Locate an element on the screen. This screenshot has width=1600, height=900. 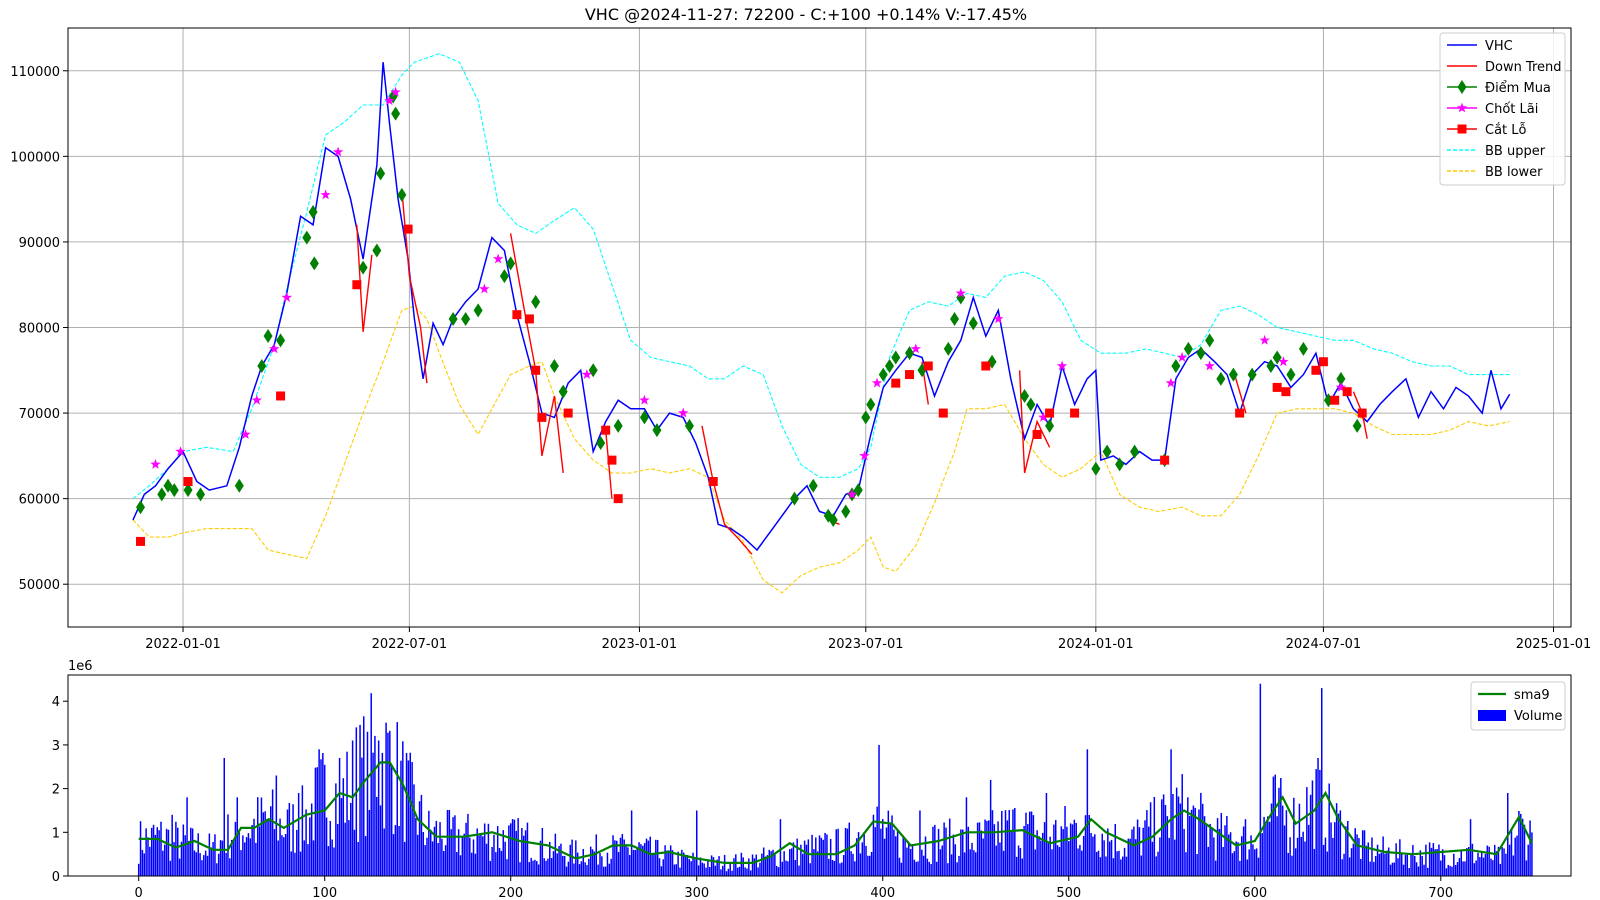
chot-lai-marker is located at coordinates (338, 151).